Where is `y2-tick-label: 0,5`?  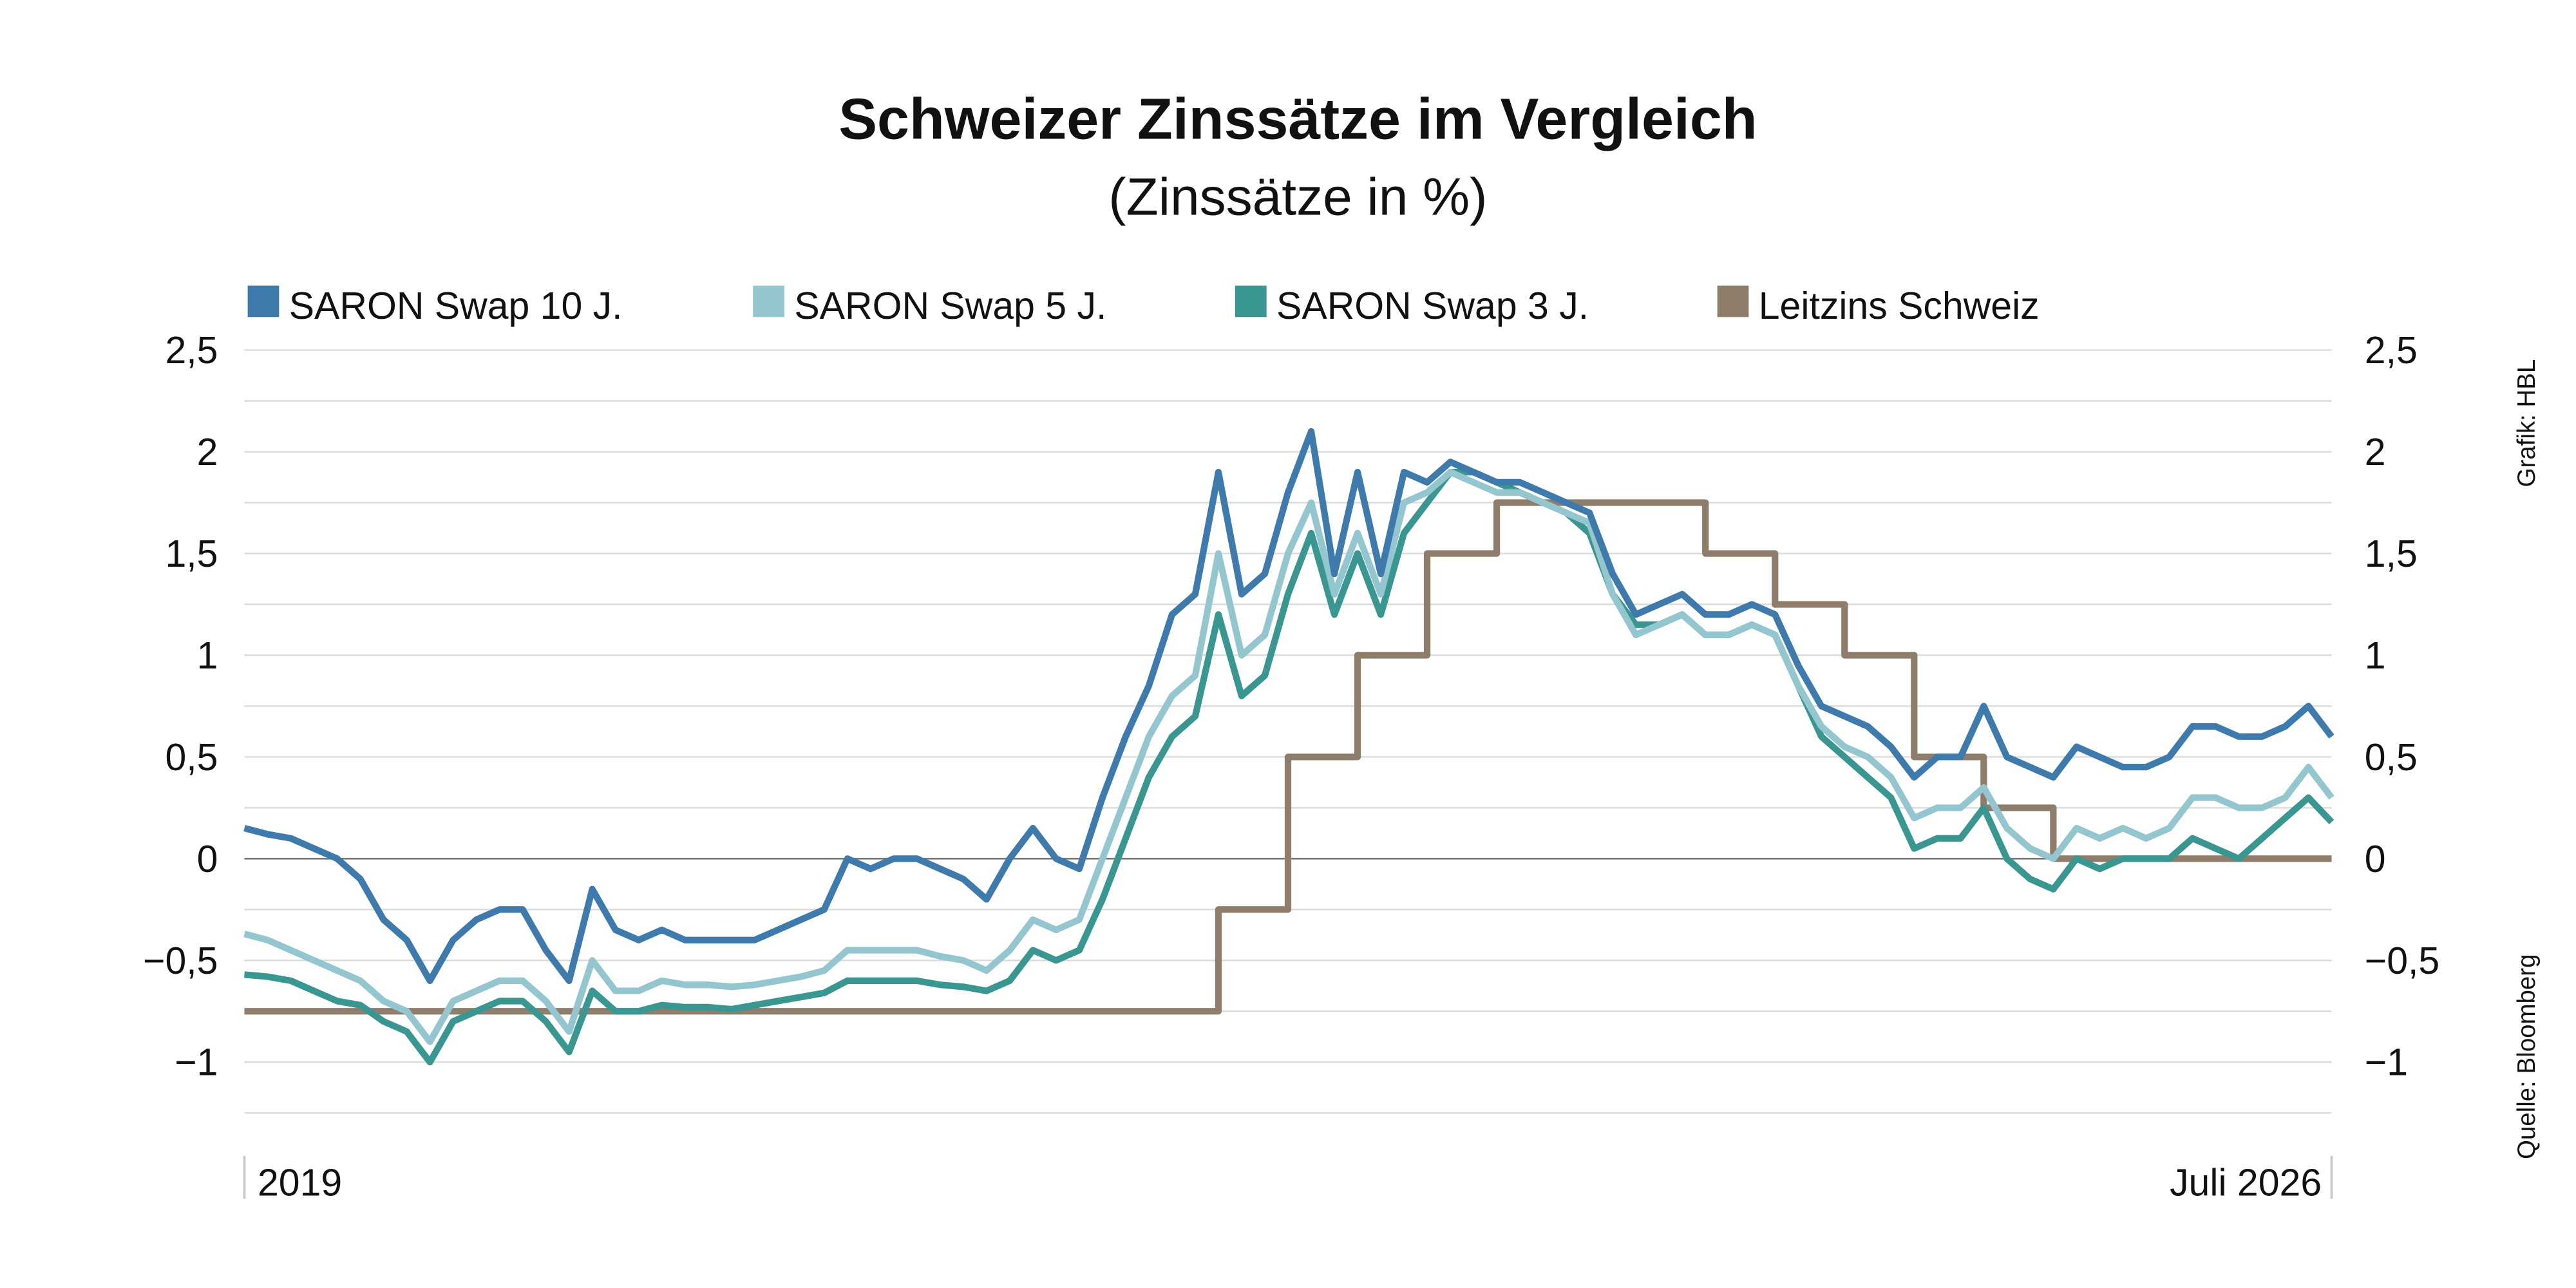 y2-tick-label: 0,5 is located at coordinates (2392, 758).